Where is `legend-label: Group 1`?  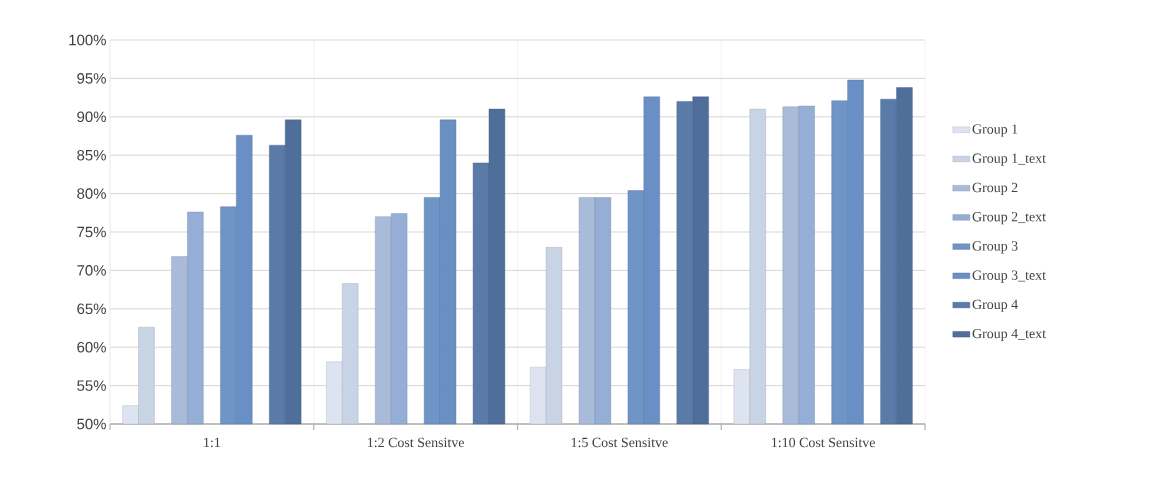
legend-label: Group 1 is located at coordinates (995, 130).